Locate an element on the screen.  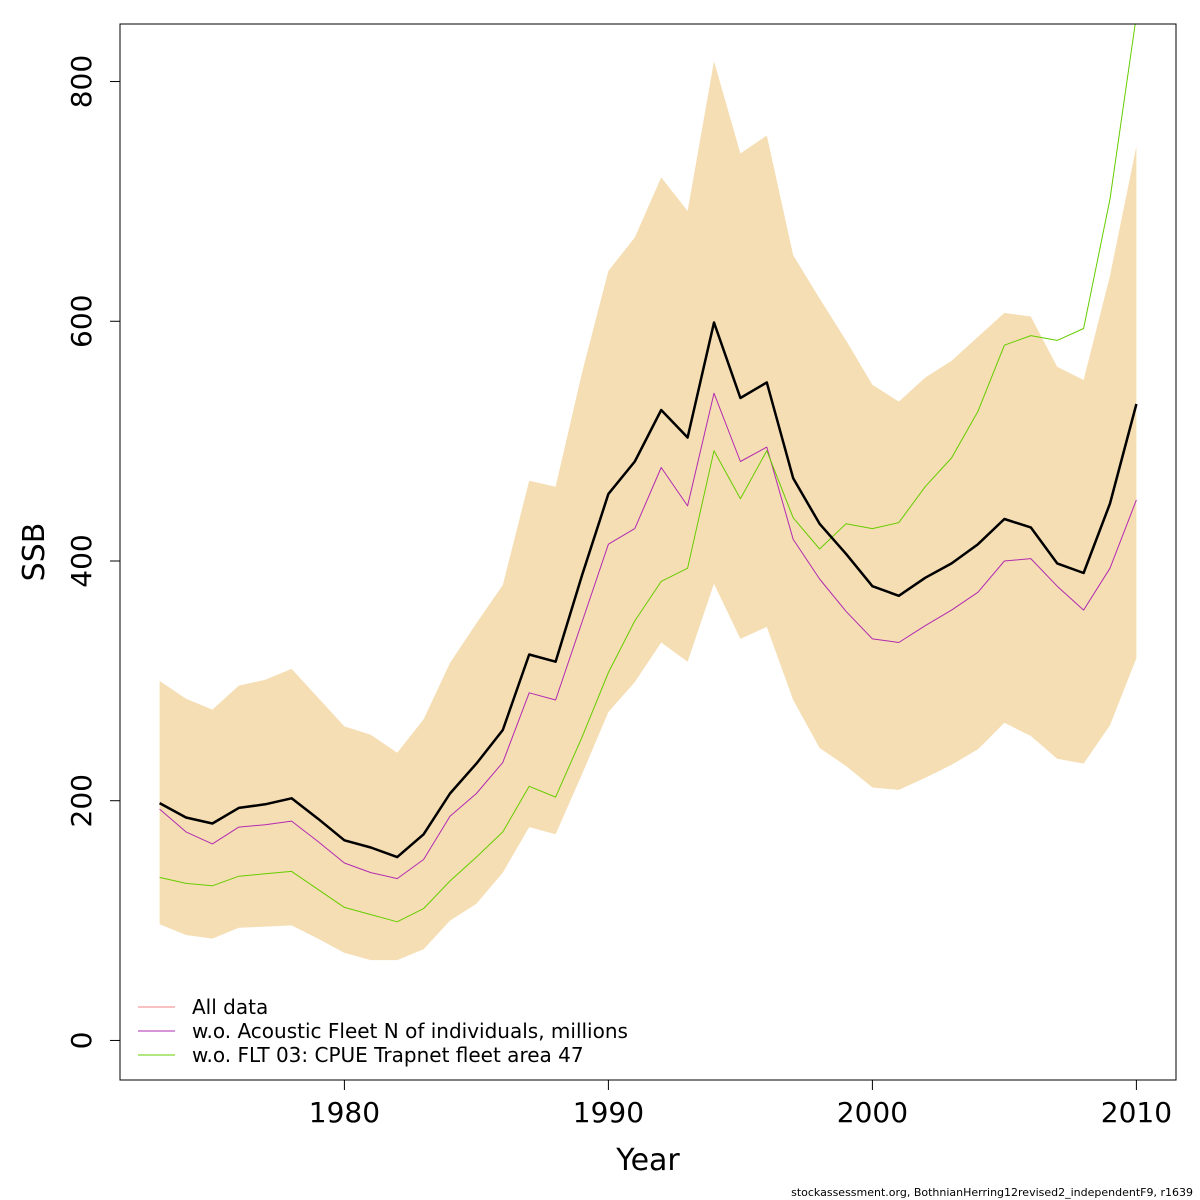
x-tick-label: 2000 is located at coordinates (872, 1112).